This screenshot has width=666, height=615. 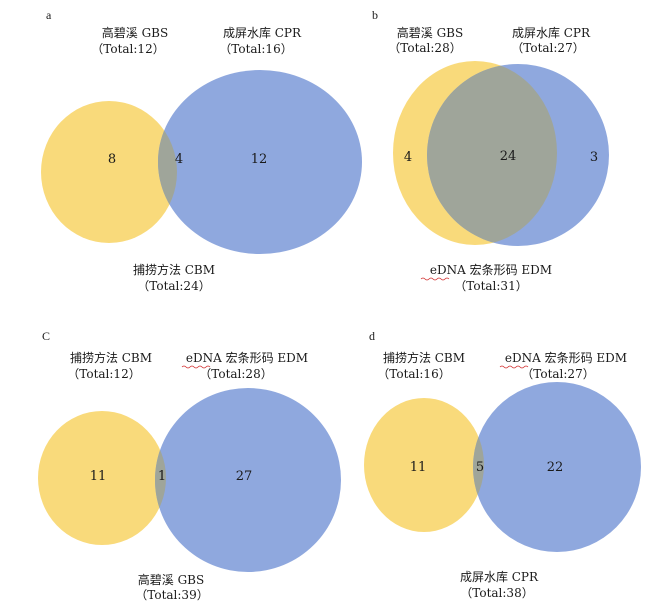 What do you see at coordinates (255, 49) in the screenshot?
I see `set-right-total: （Total:16）` at bounding box center [255, 49].